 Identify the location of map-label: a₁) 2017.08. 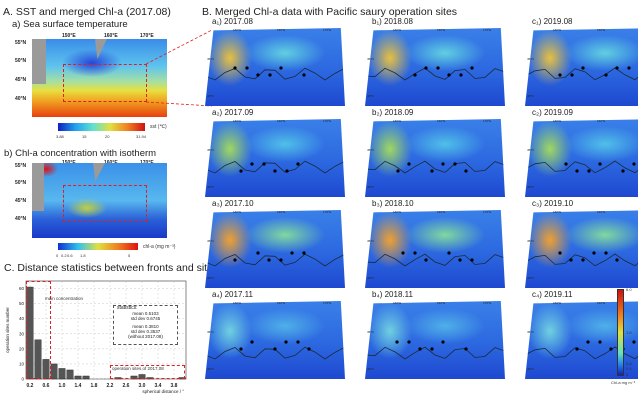
(232, 21).